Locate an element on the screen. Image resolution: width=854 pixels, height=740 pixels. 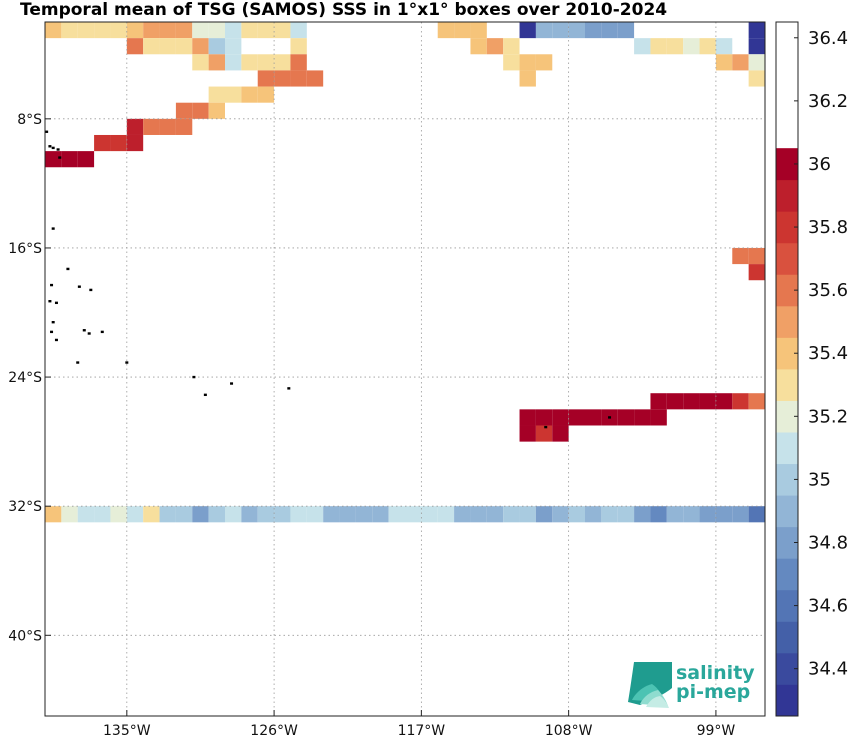
colorbar-tick-label: 34.4 is located at coordinates (828, 669).